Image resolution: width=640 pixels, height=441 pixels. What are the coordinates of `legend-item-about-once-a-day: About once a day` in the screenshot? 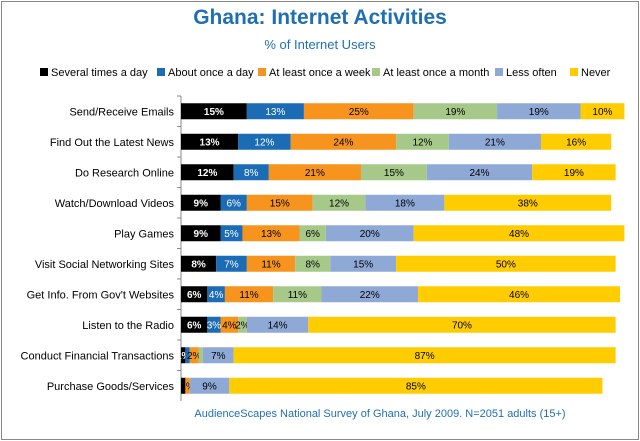 It's located at (205, 73).